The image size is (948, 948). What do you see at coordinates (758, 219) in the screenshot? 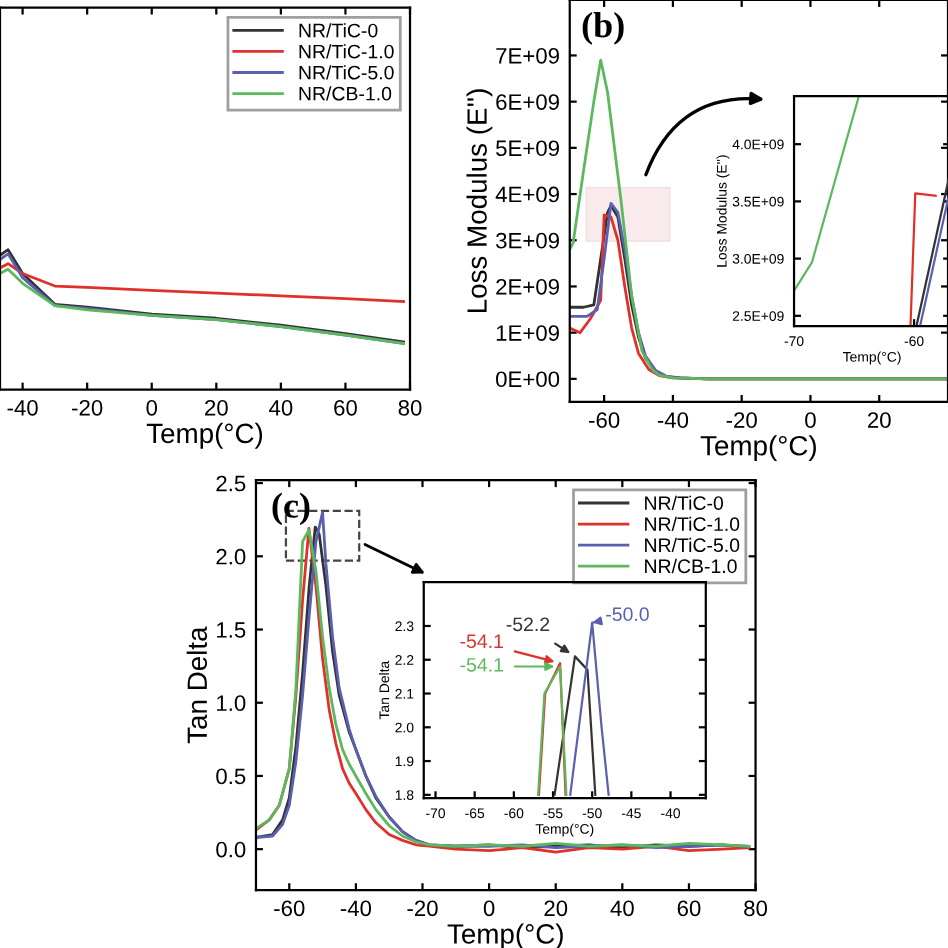
I see `line-series` at bounding box center [758, 219].